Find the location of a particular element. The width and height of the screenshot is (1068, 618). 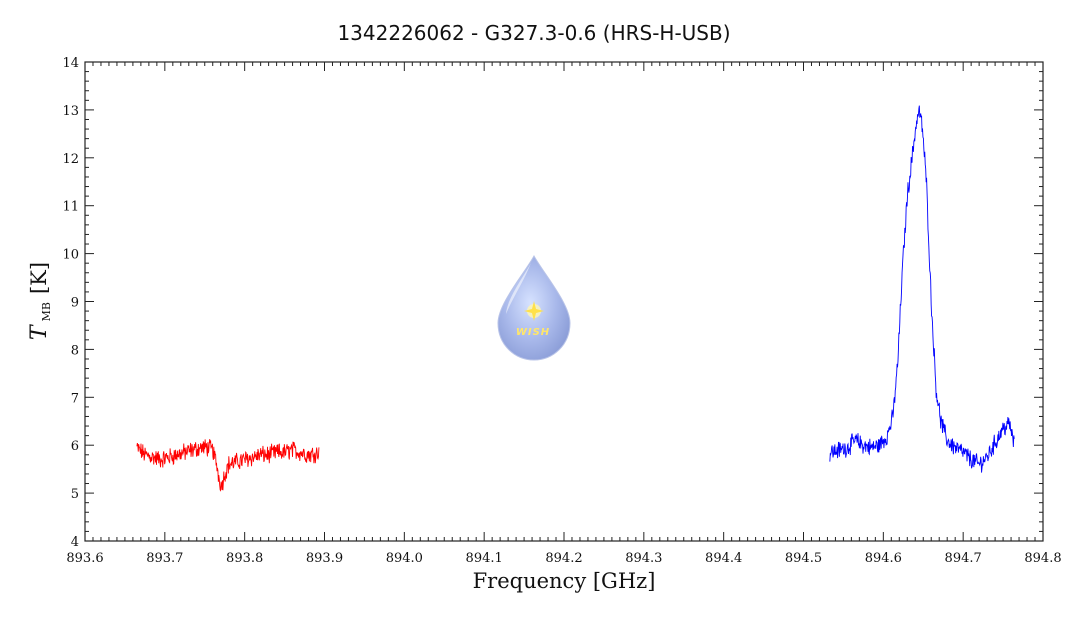

y-axis-unit: [K] is located at coordinates (39, 278).